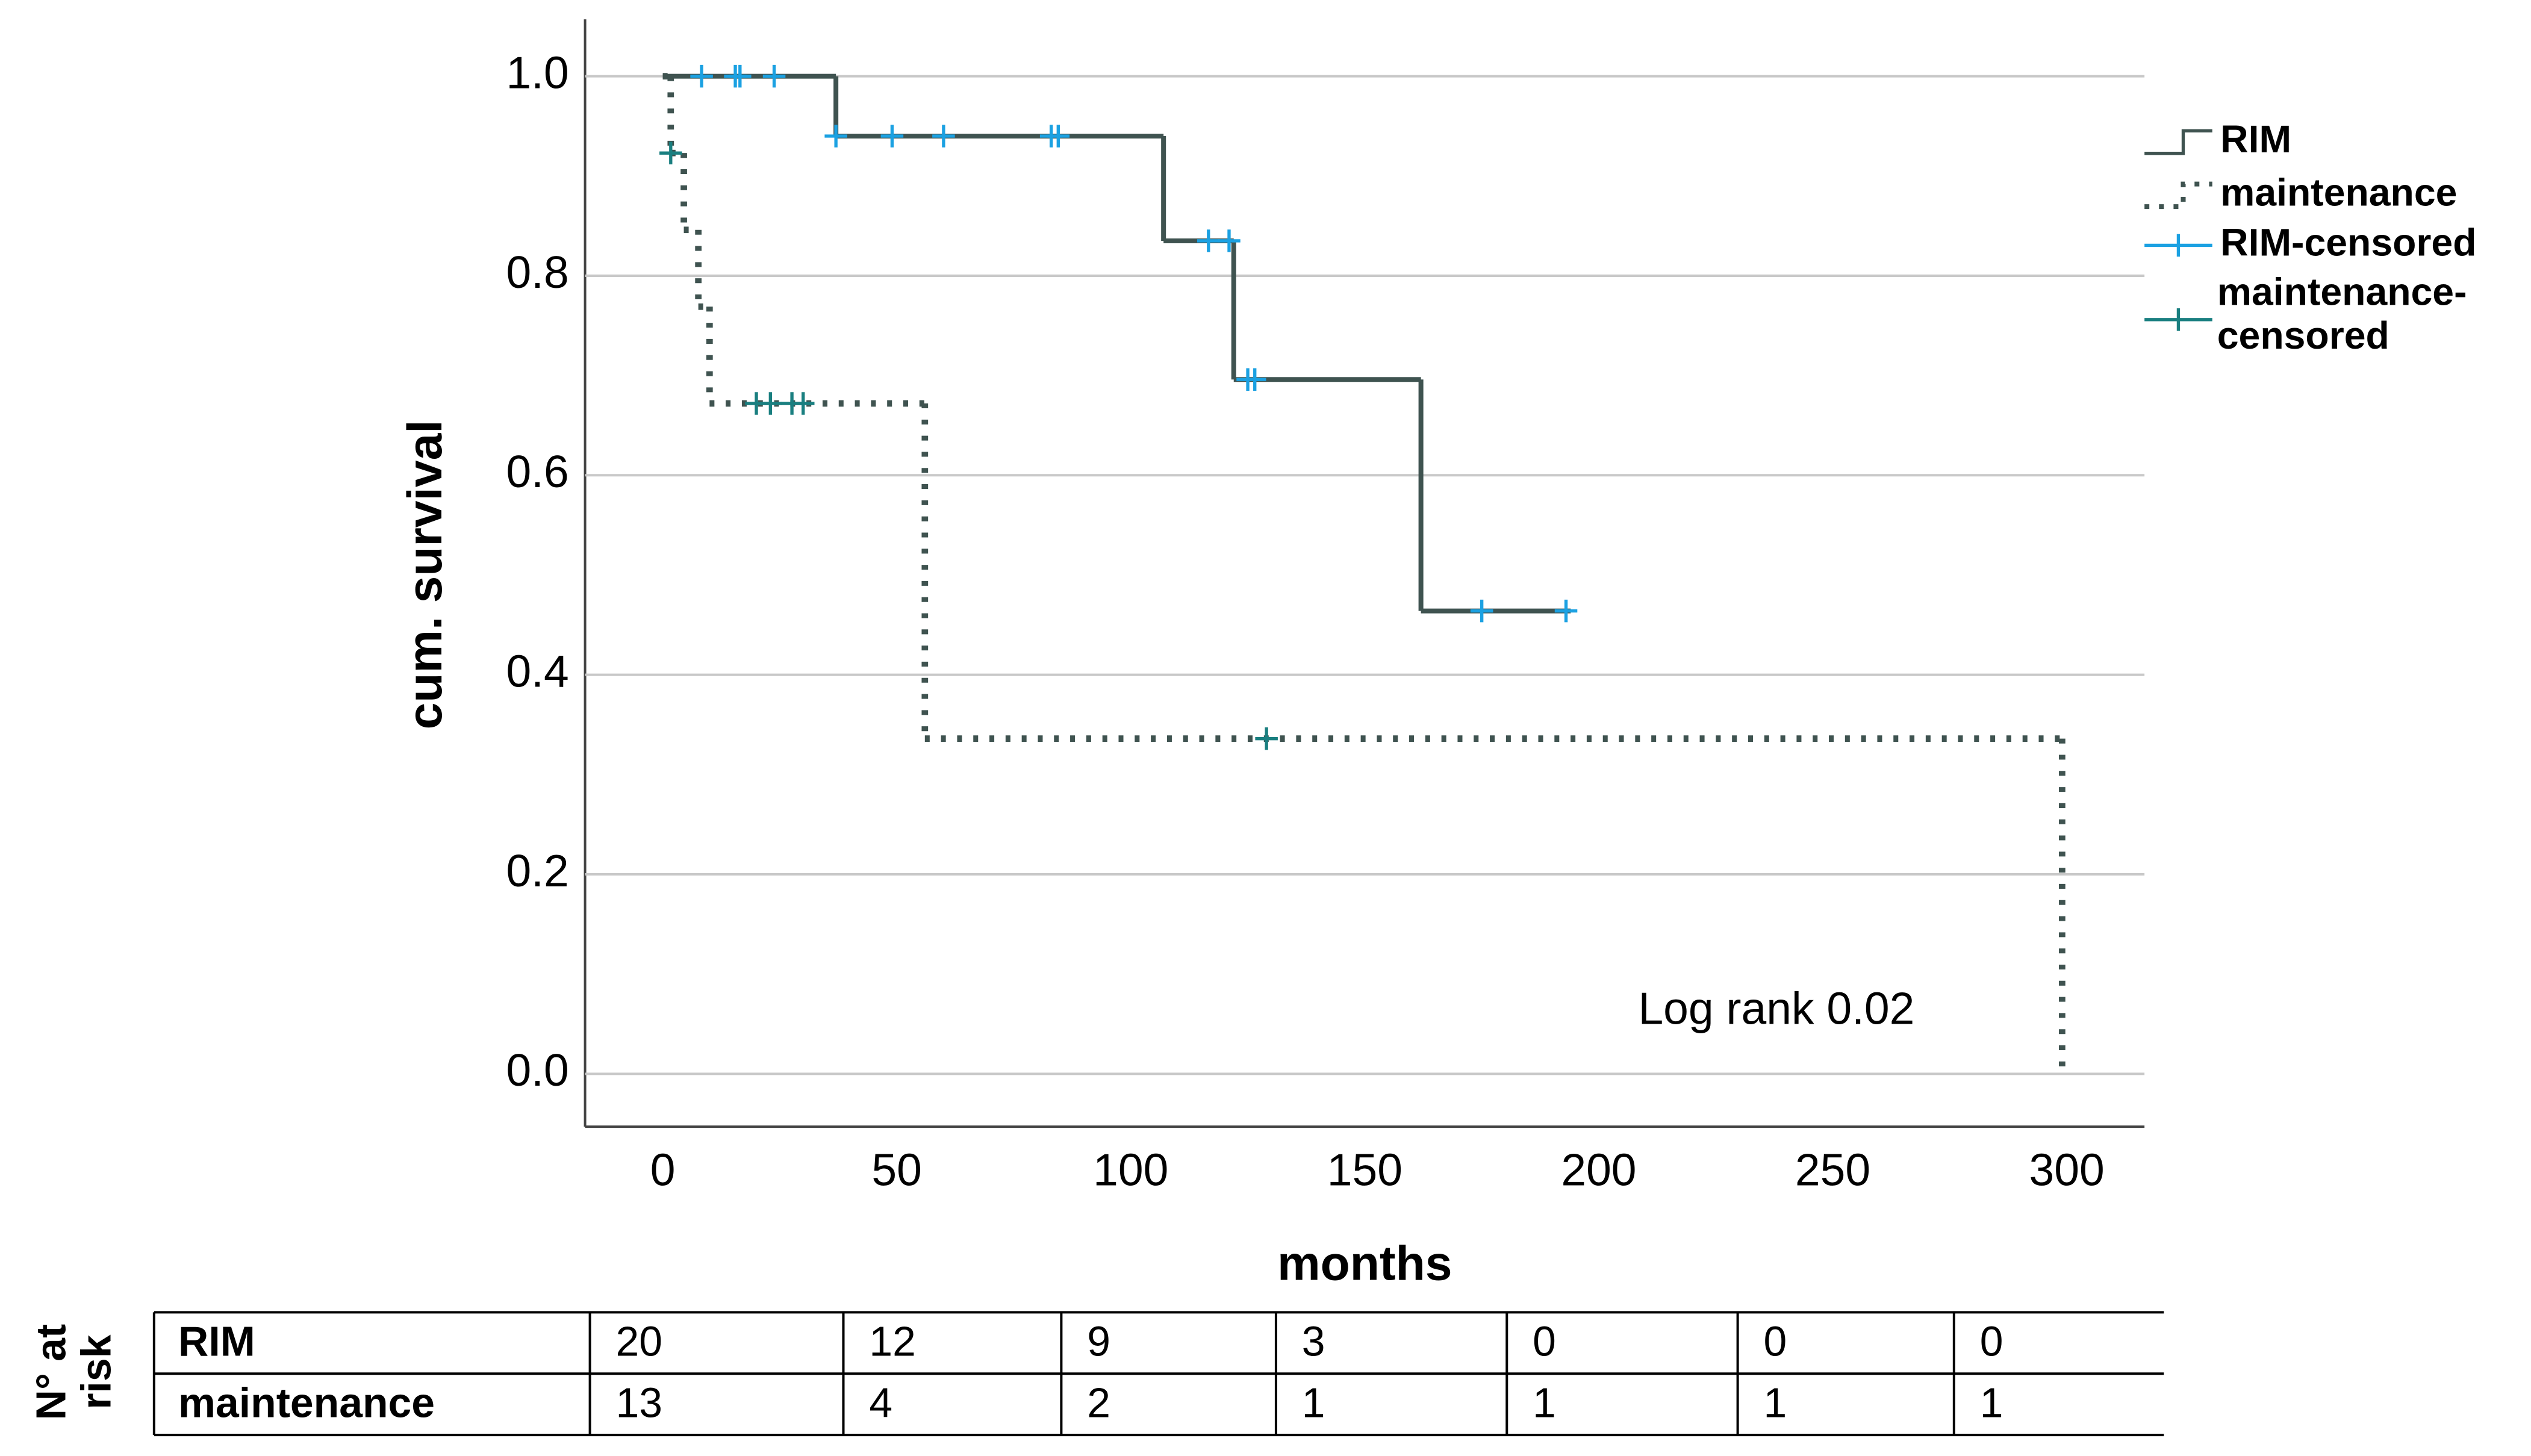  Describe the element at coordinates (537, 871) in the screenshot. I see `y-tick-label: 0.2` at that location.